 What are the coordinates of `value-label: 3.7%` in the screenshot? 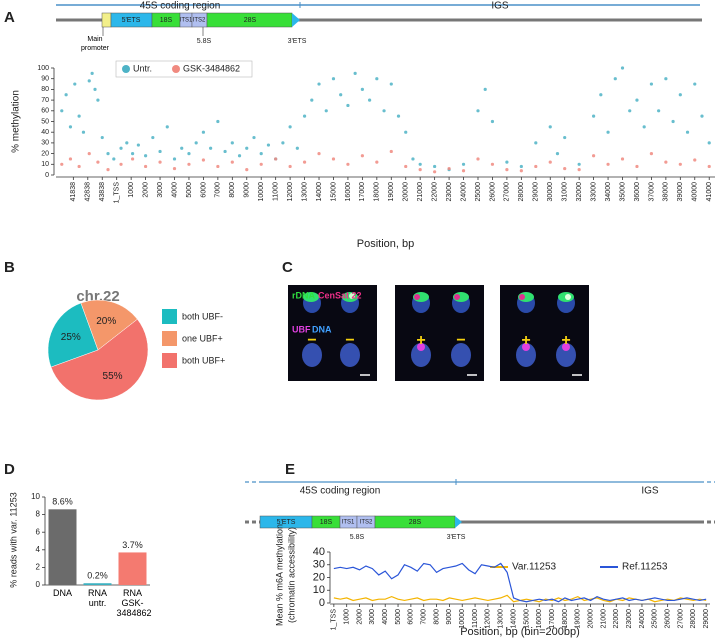 It's located at (132, 545).